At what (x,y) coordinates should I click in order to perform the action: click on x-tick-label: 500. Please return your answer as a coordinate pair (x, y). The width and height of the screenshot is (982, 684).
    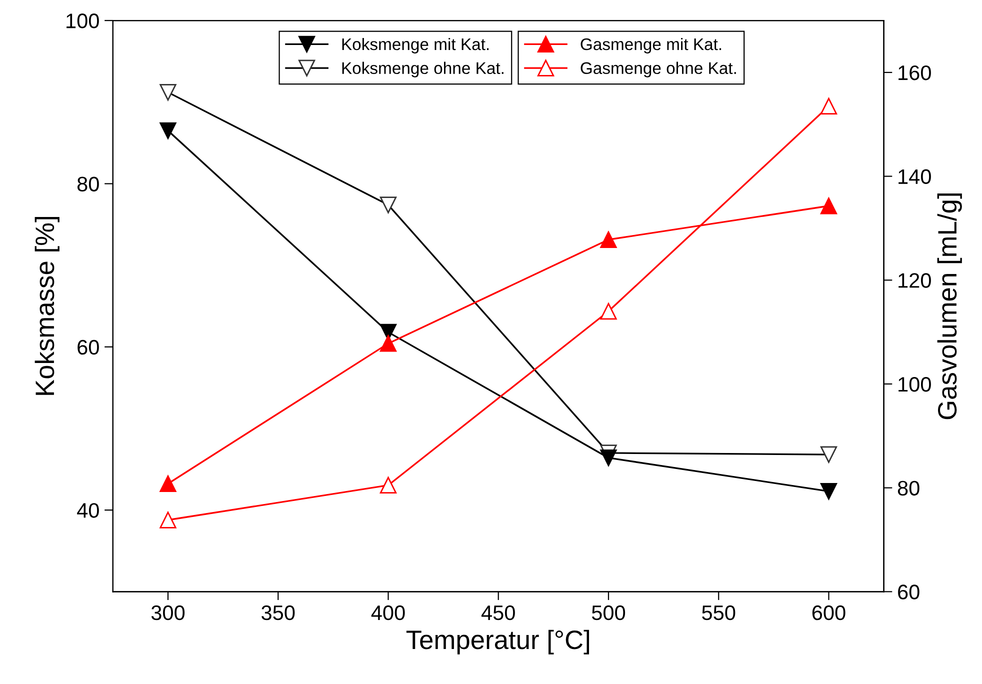
    Looking at the image, I should click on (609, 612).